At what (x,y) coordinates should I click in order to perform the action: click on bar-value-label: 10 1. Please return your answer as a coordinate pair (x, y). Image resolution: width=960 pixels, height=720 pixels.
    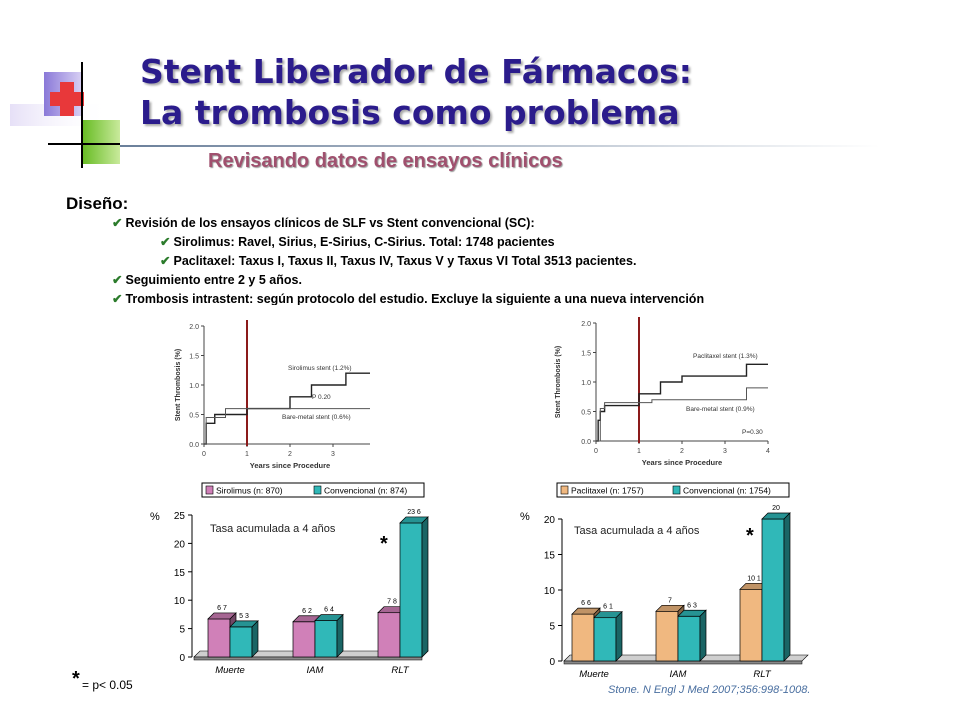
    Looking at the image, I should click on (754, 578).